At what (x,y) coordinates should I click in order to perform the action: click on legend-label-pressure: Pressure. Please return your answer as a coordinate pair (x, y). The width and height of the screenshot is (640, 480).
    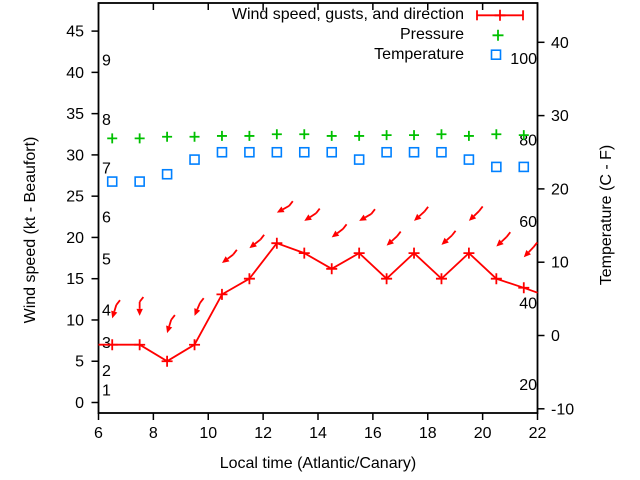
    Looking at the image, I should click on (431, 34).